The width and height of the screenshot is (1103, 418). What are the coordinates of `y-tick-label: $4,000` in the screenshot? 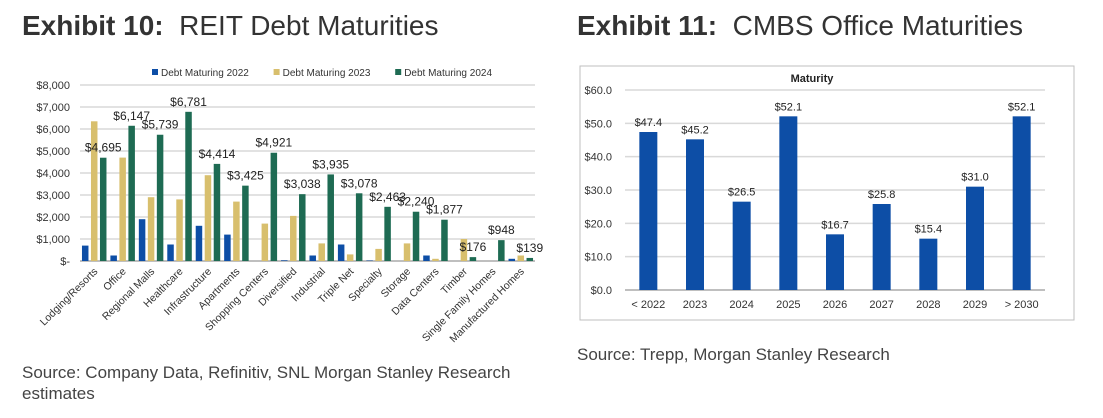 It's located at (53, 174).